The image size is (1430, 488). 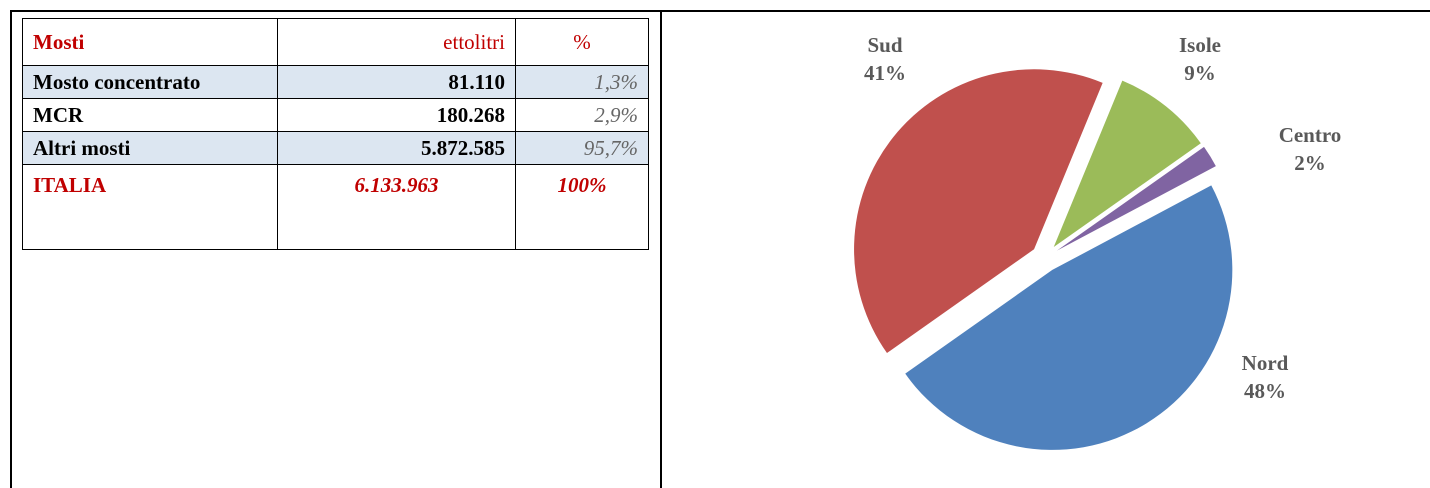 I want to click on slice-label: Isole, so click(x=1200, y=45).